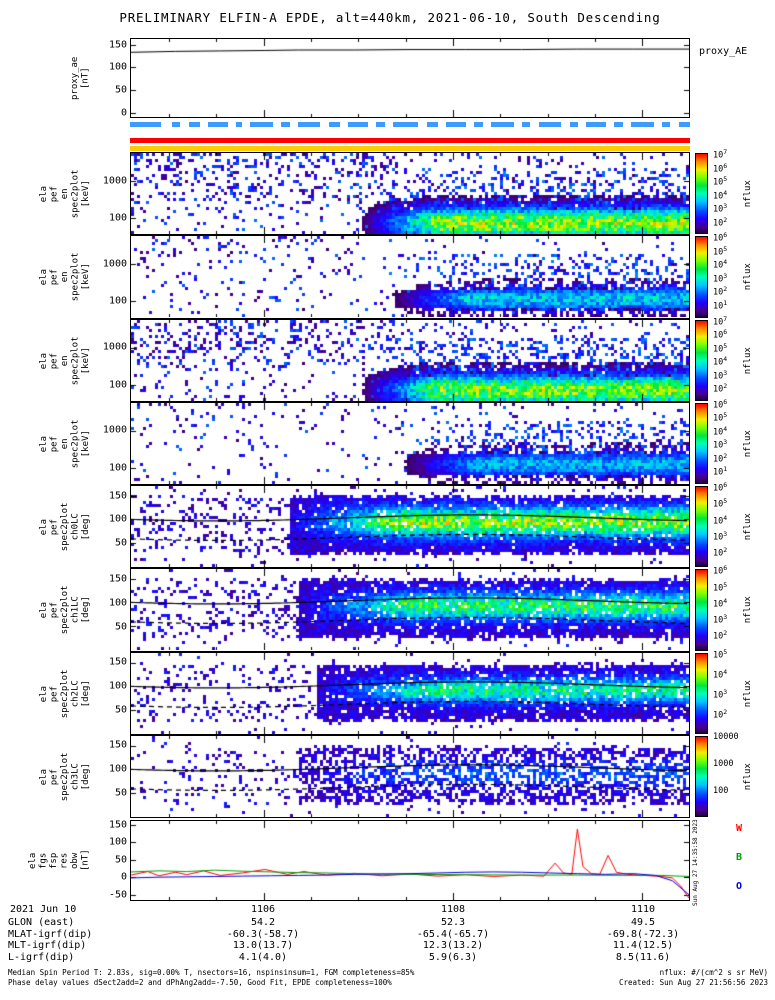 This screenshot has height=1000, width=775. What do you see at coordinates (117, 384) in the screenshot?
I see `y-tick-label: 100` at bounding box center [117, 384].